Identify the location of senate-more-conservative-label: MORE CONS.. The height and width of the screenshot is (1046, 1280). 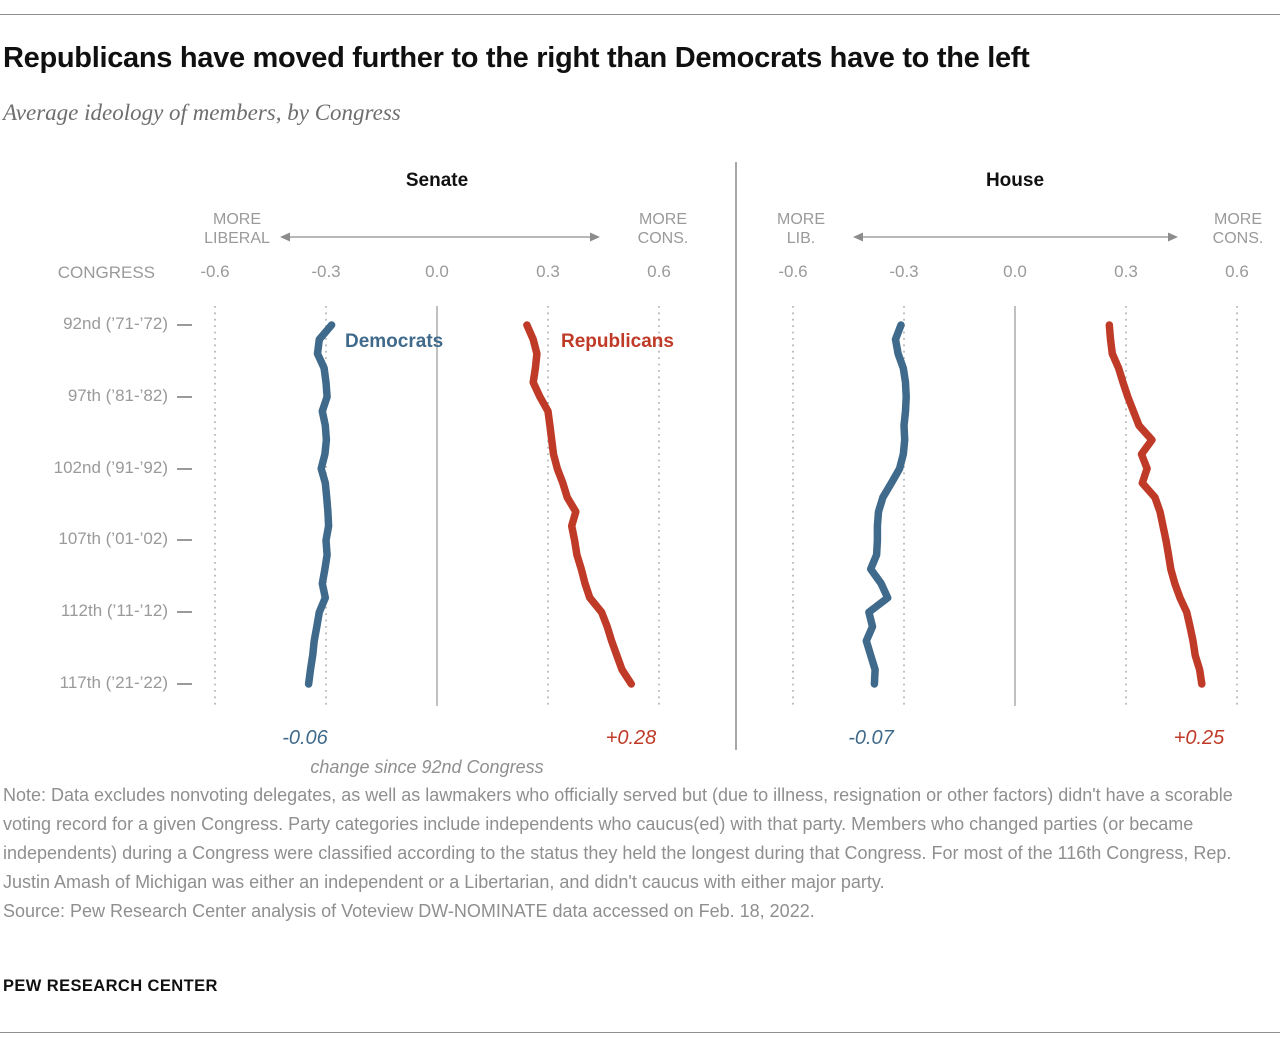
(663, 229).